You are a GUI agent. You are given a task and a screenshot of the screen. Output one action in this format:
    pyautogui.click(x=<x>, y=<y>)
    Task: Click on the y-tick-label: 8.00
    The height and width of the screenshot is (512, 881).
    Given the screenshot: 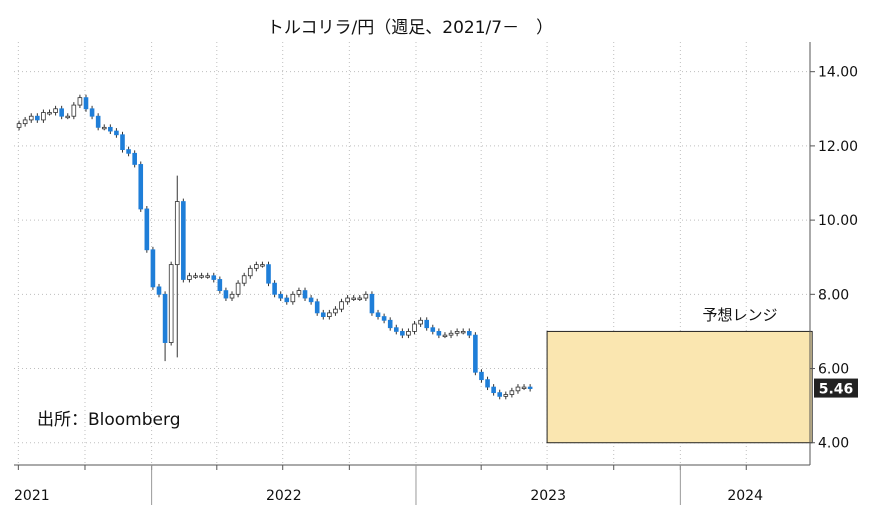 What is the action you would take?
    pyautogui.click(x=833, y=295)
    